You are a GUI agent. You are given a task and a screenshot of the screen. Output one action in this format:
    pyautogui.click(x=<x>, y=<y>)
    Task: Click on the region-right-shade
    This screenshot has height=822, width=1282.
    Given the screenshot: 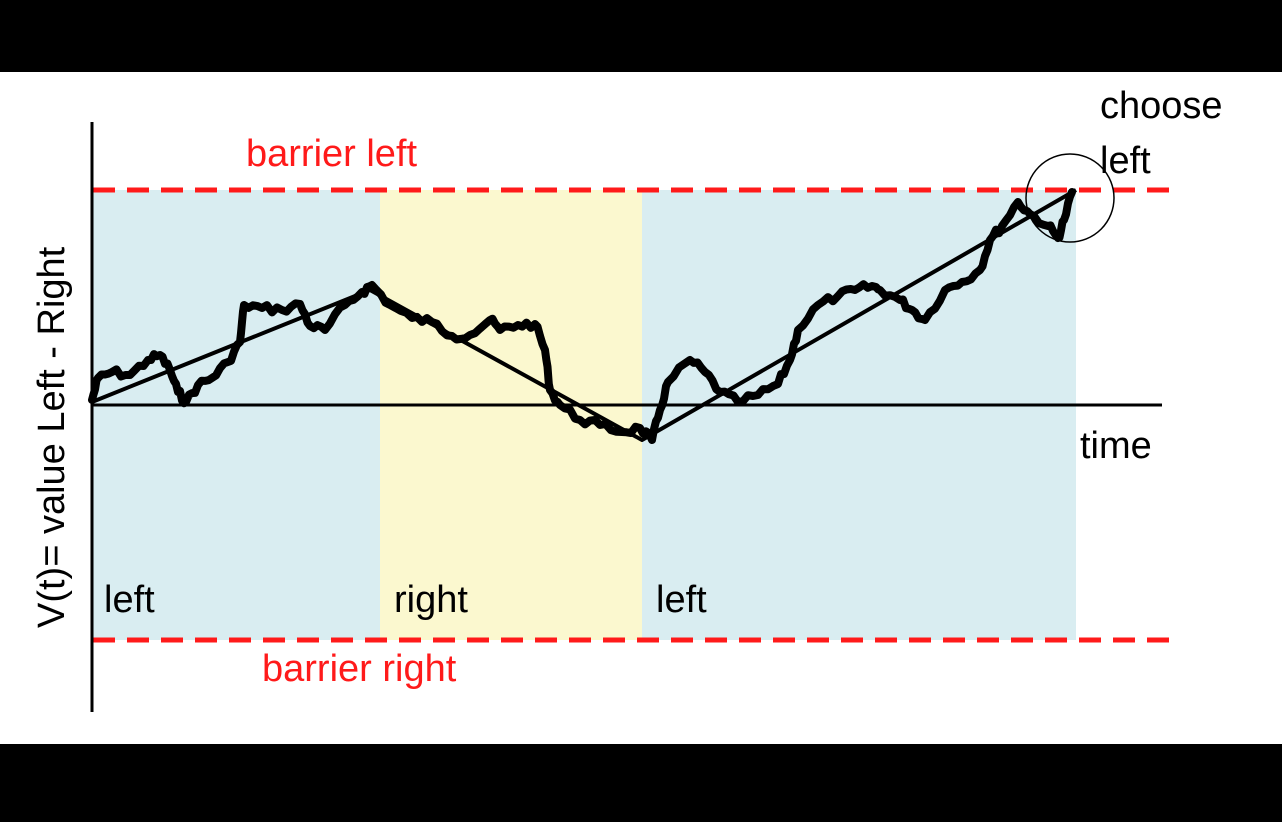 What is the action you would take?
    pyautogui.click(x=511, y=415)
    